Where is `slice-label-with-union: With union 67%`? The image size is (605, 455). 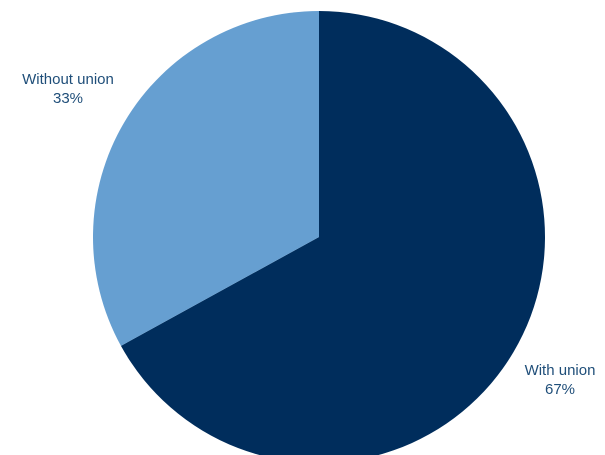
slice-label-with-union: With union 67% is located at coordinates (560, 380).